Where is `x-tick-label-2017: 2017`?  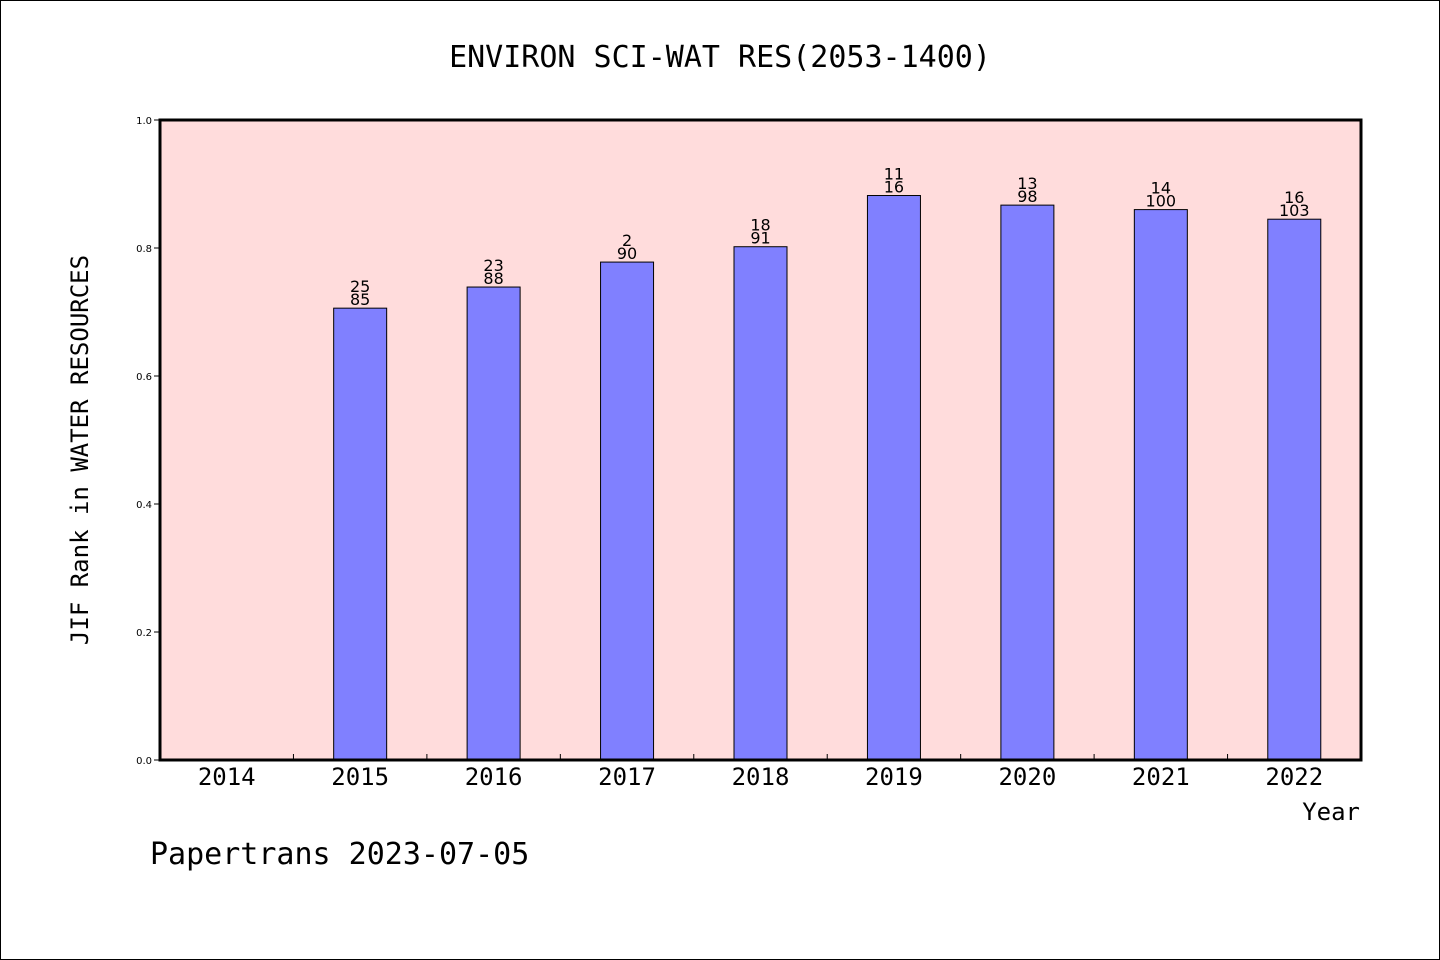 x-tick-label-2017: 2017 is located at coordinates (627, 777).